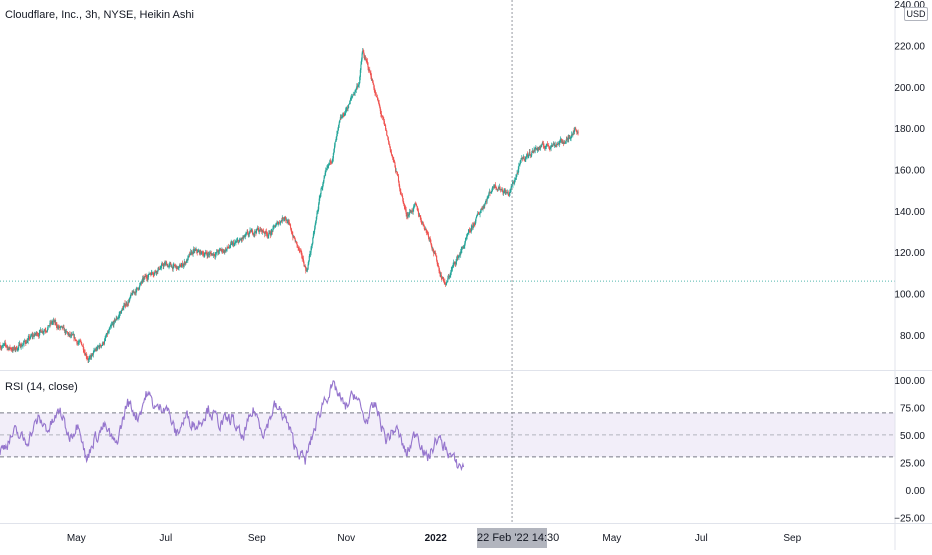 The width and height of the screenshot is (932, 555). What do you see at coordinates (916, 14) in the screenshot?
I see `currency-badge: USD` at bounding box center [916, 14].